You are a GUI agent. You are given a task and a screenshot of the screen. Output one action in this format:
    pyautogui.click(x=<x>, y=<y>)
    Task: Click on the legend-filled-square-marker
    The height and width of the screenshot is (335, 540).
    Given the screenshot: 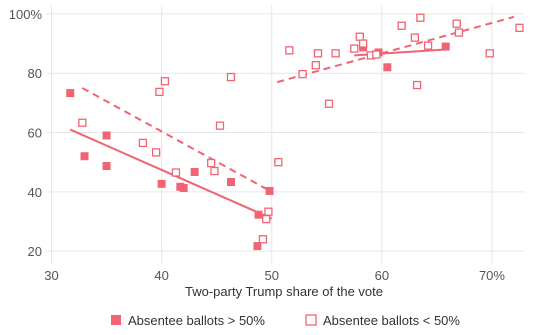 What is the action you would take?
    pyautogui.click(x=116, y=320)
    